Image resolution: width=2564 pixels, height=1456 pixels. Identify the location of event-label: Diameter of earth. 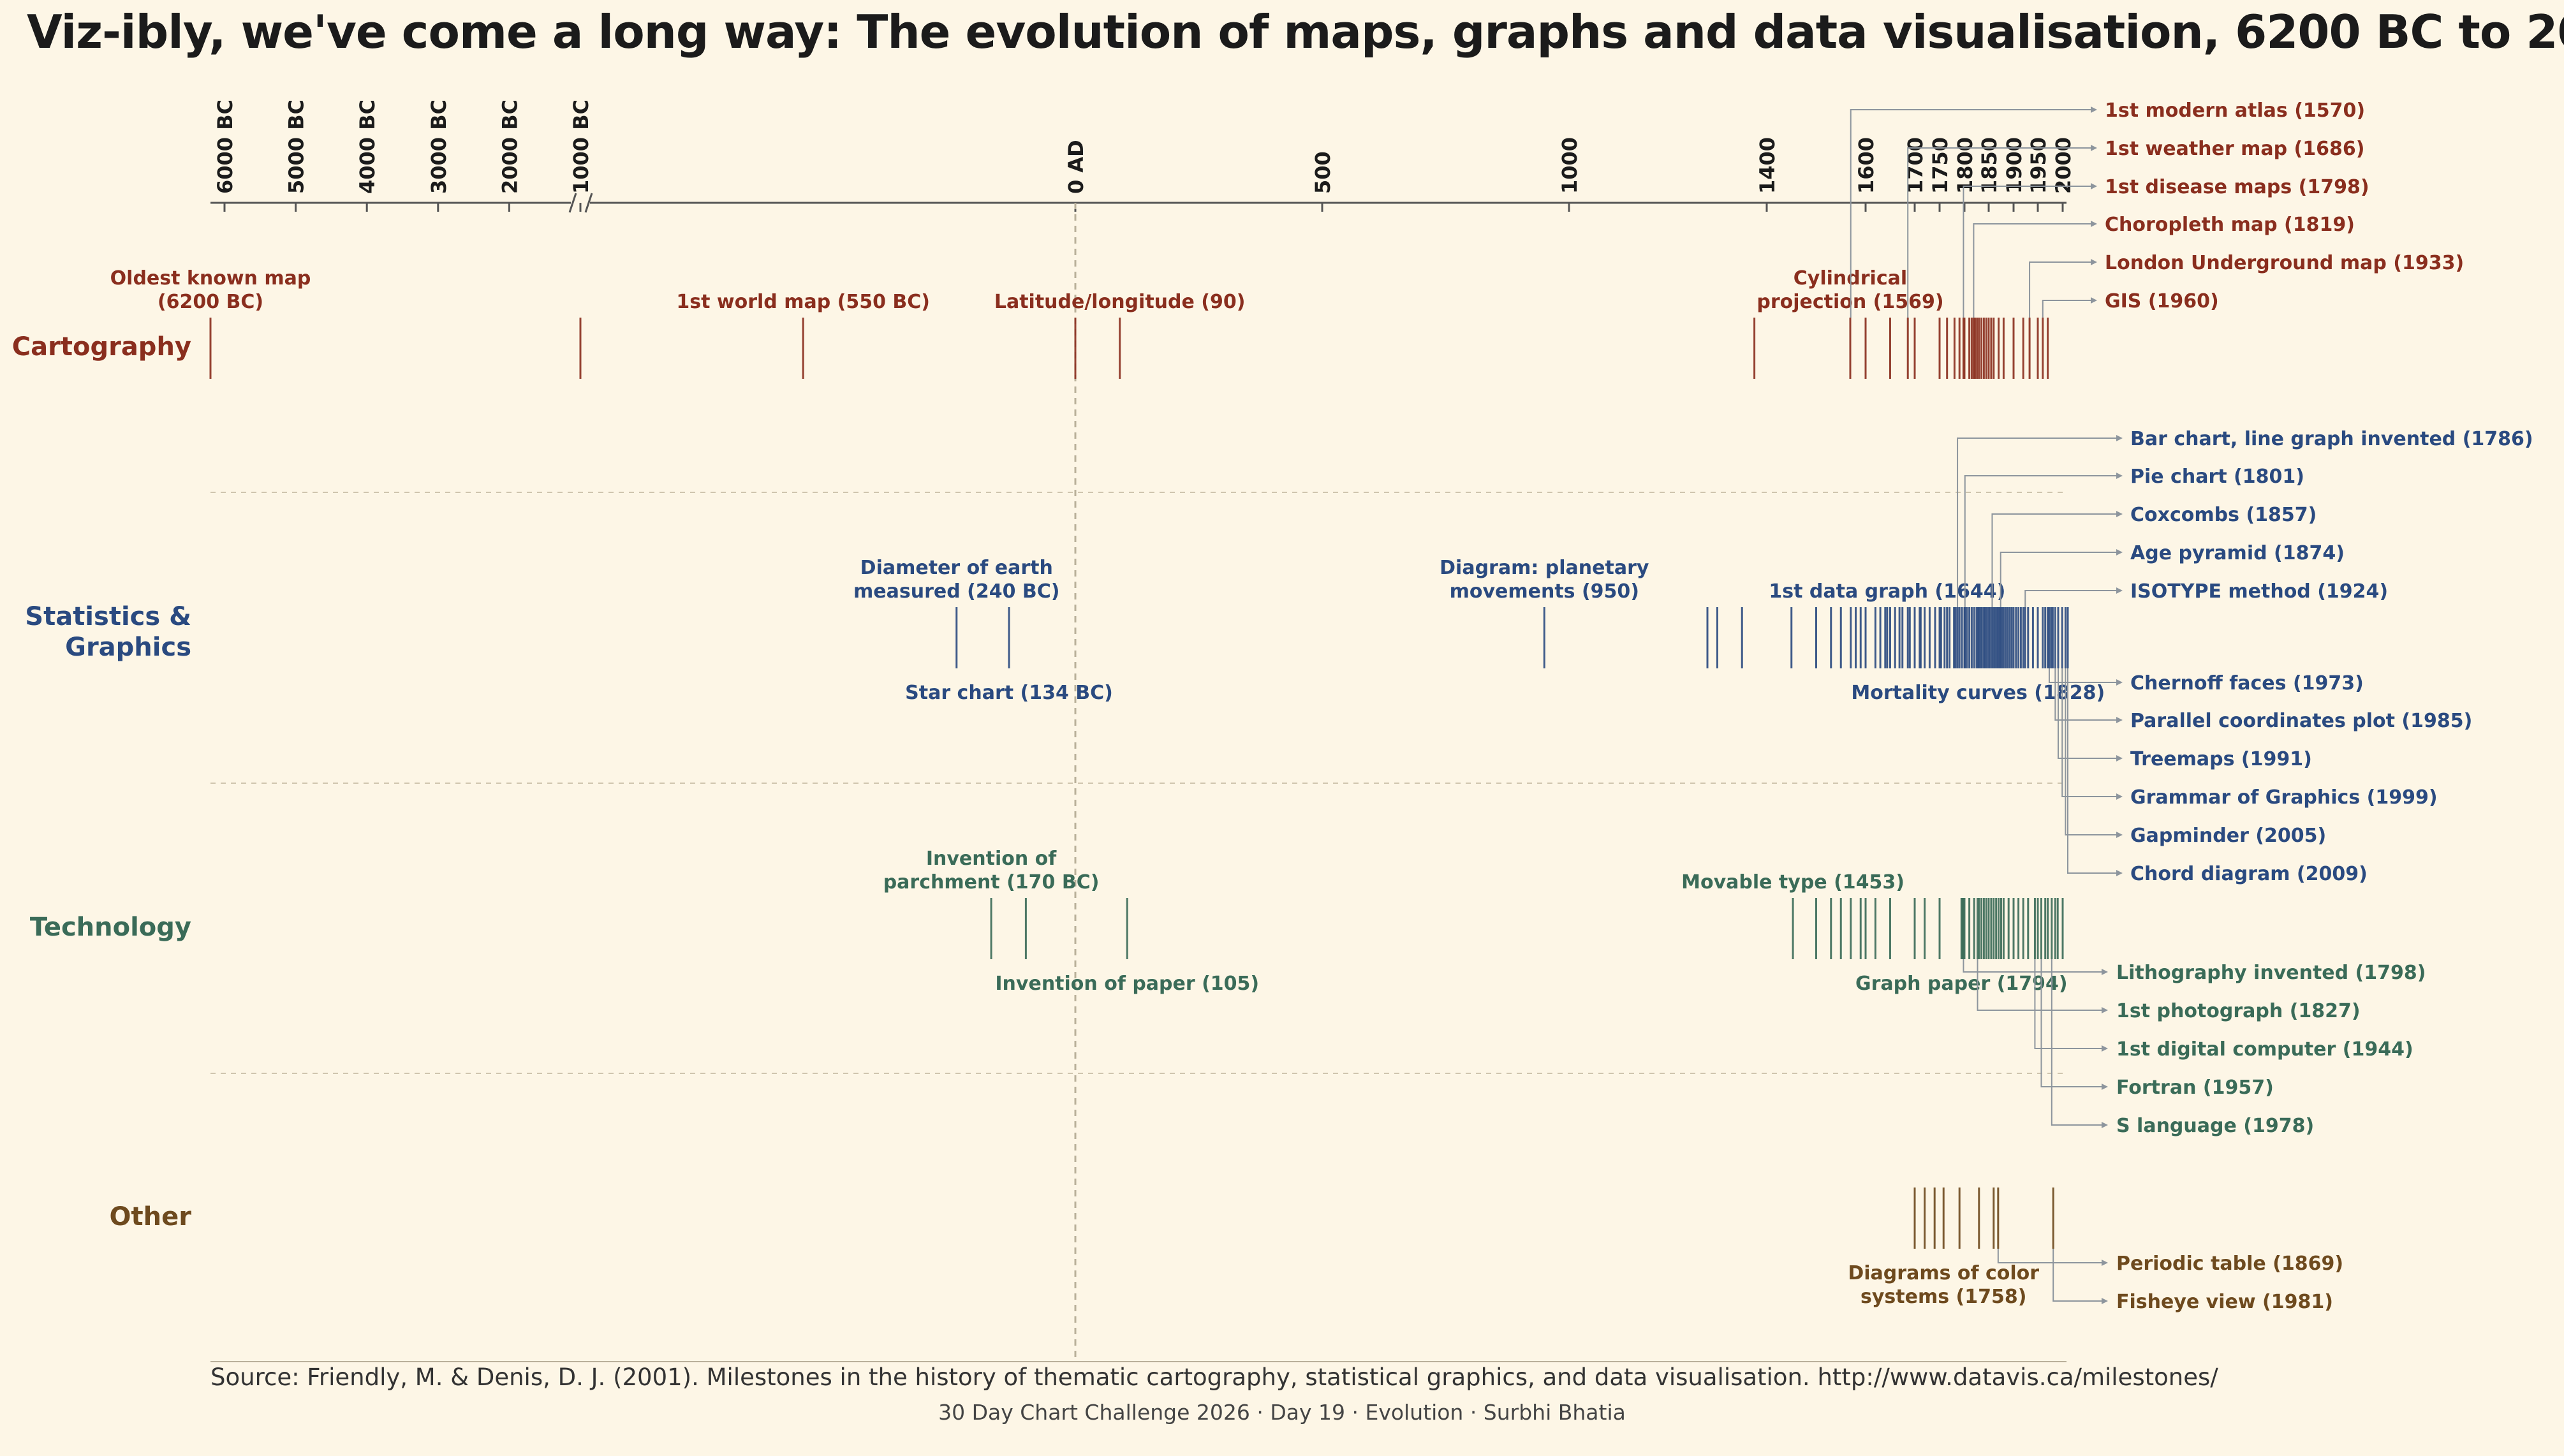
(956, 568).